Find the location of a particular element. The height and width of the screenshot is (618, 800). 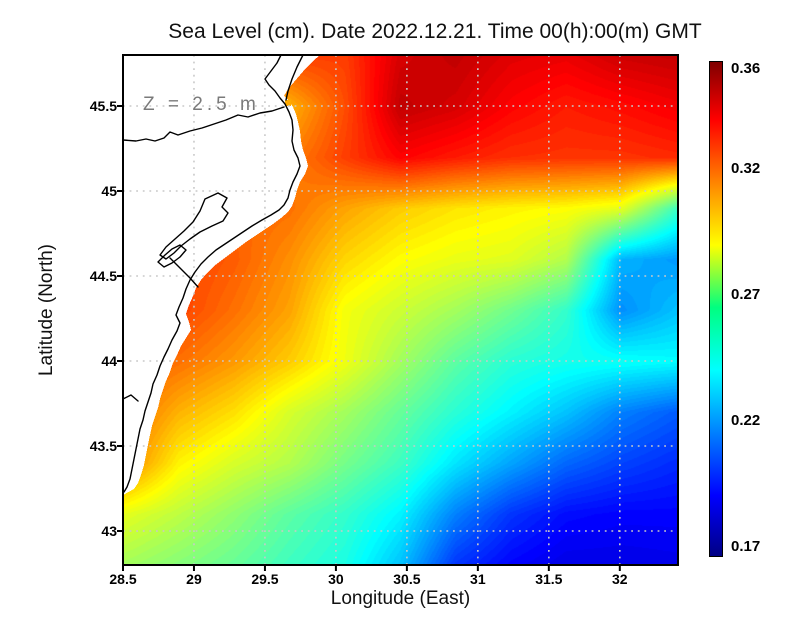

colorbar-tick-label: 0.17 is located at coordinates (746, 546).